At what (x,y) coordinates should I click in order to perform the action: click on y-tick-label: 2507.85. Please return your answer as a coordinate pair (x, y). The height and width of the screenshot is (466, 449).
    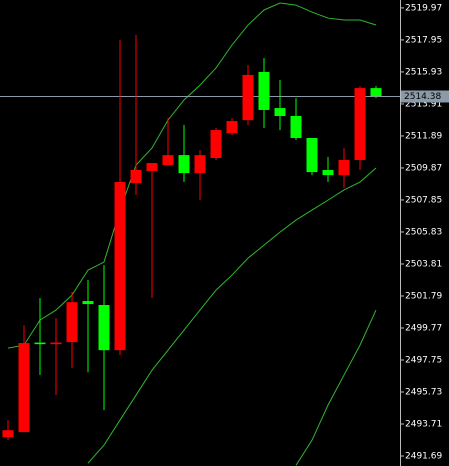
    Looking at the image, I should click on (423, 200).